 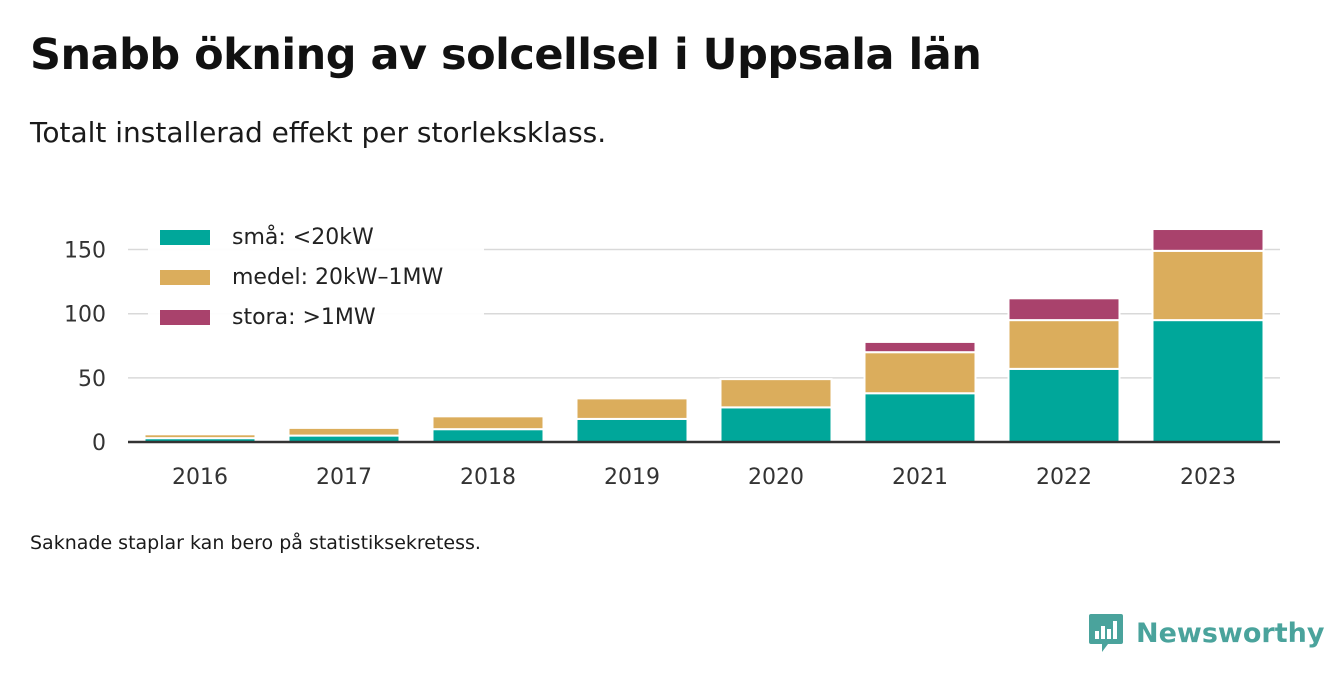 I want to click on legend-item-medel: medel: 20kW–1MW, so click(x=301, y=277).